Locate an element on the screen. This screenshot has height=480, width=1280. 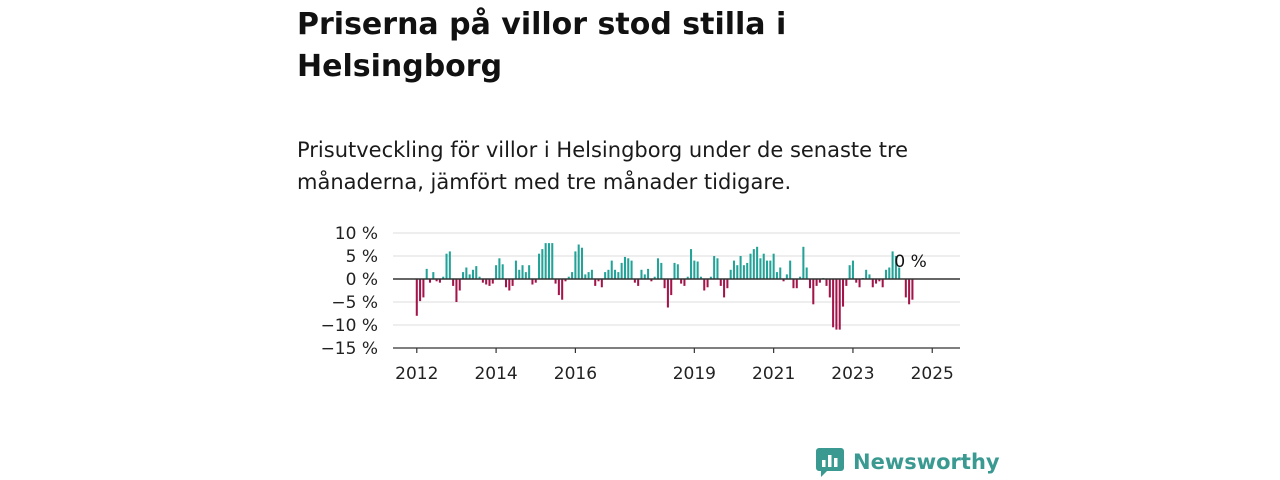
newsworthy-logo: Newsworthy is located at coordinates (907, 462).